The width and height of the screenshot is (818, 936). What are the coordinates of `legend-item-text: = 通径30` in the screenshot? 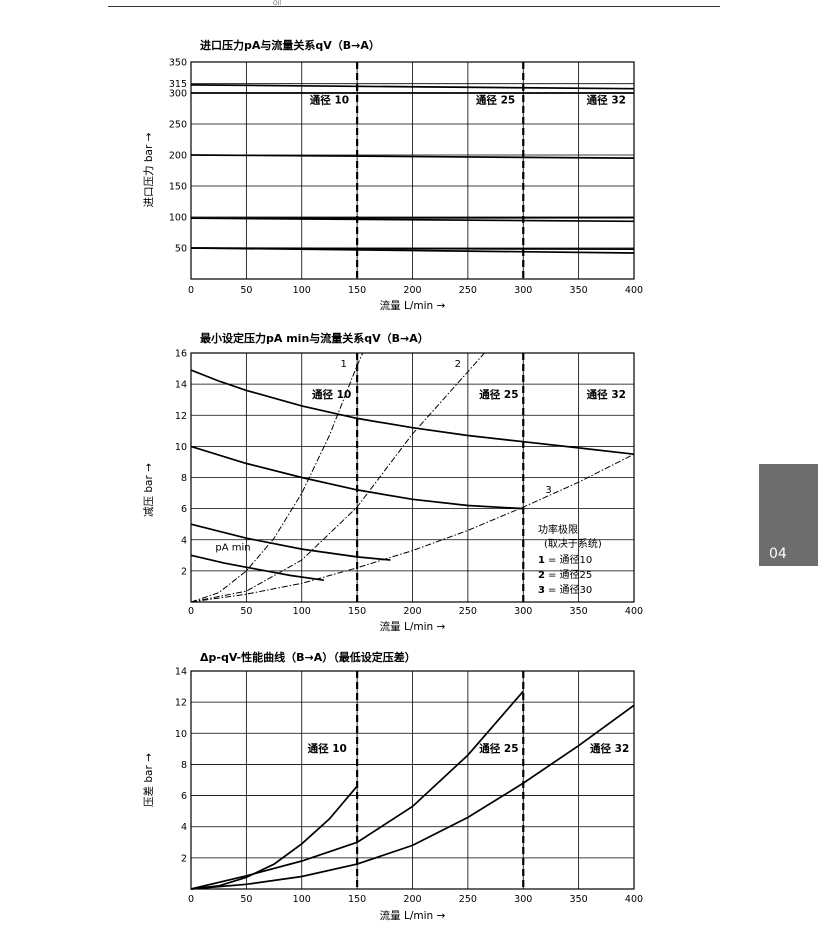 It's located at (570, 589).